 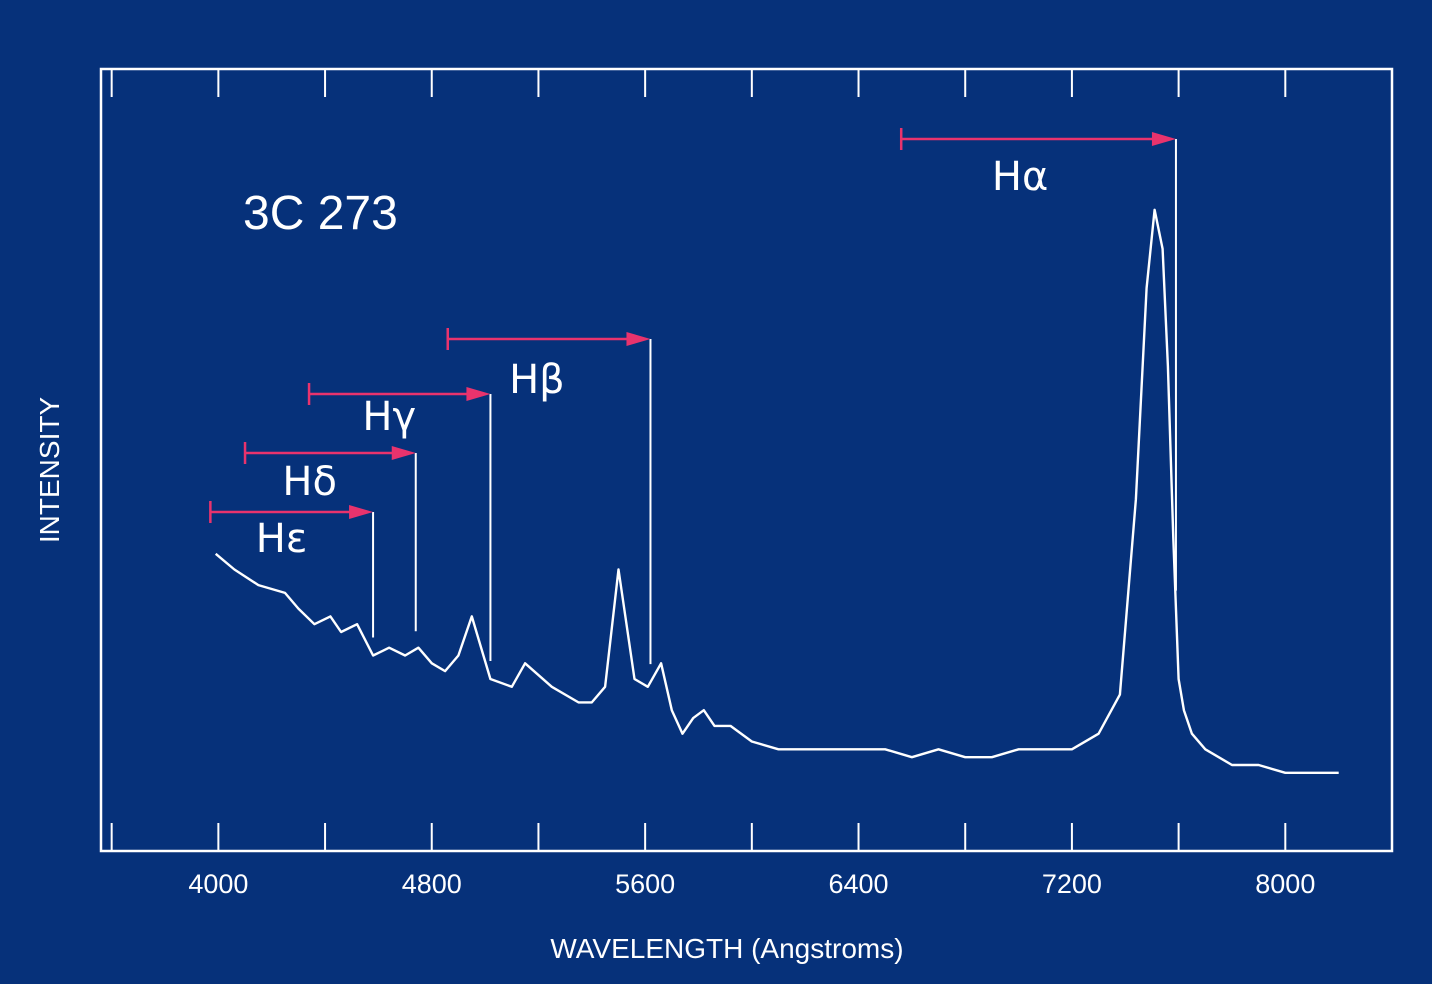 What do you see at coordinates (218, 884) in the screenshot?
I see `x-tick-label: 4000` at bounding box center [218, 884].